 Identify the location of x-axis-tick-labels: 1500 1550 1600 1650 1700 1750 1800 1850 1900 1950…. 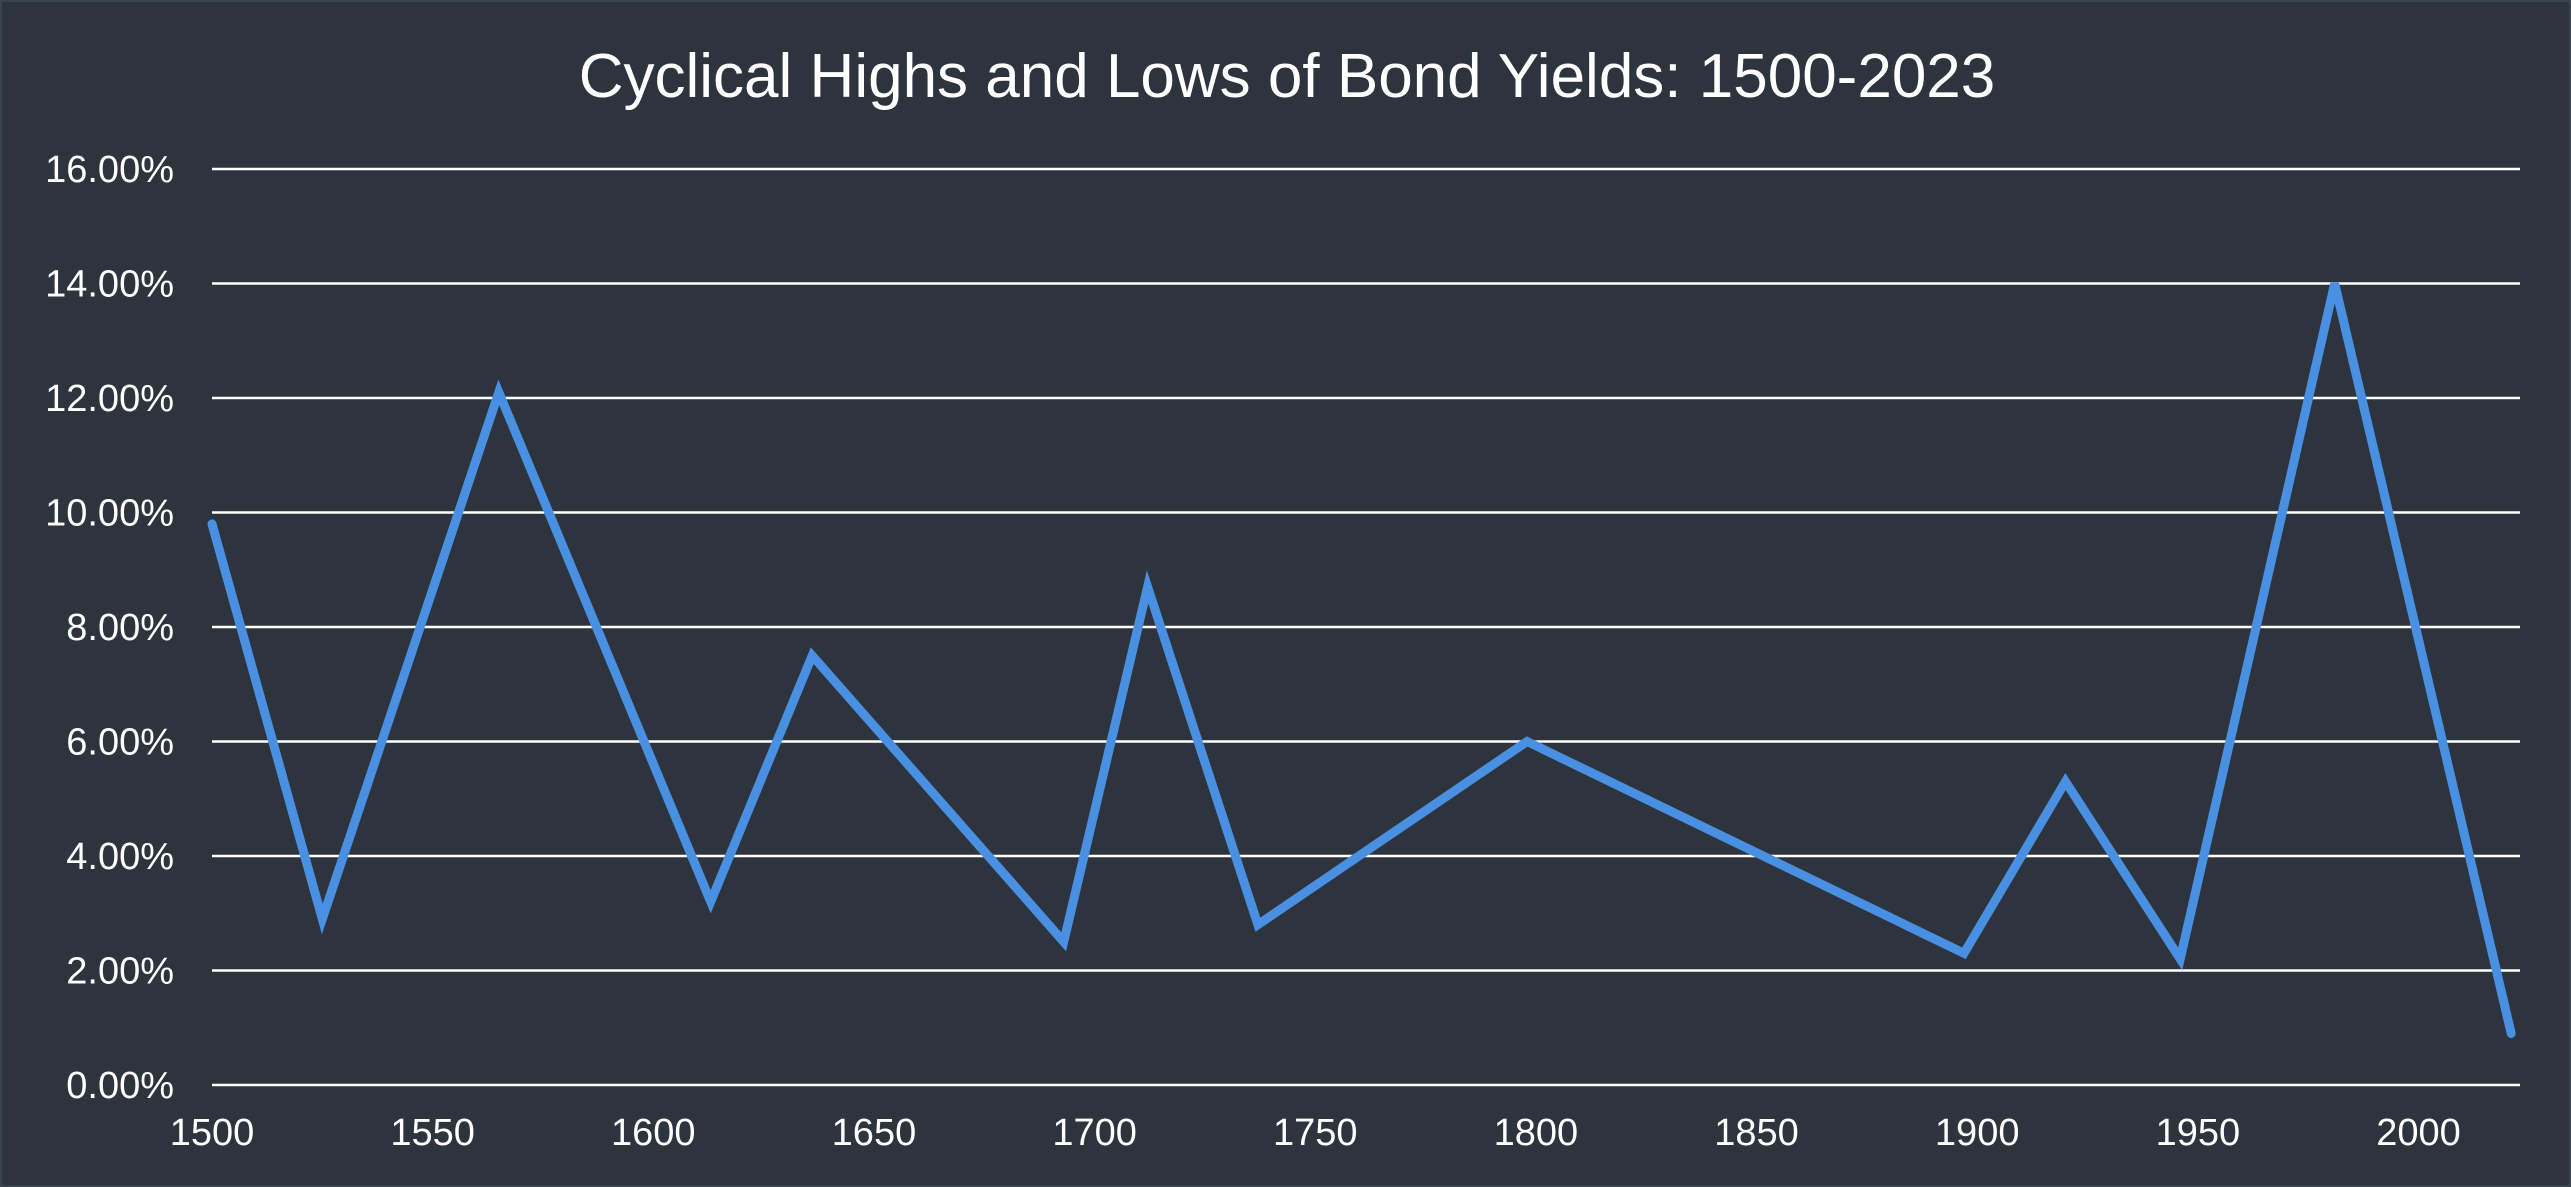
(1315, 1133).